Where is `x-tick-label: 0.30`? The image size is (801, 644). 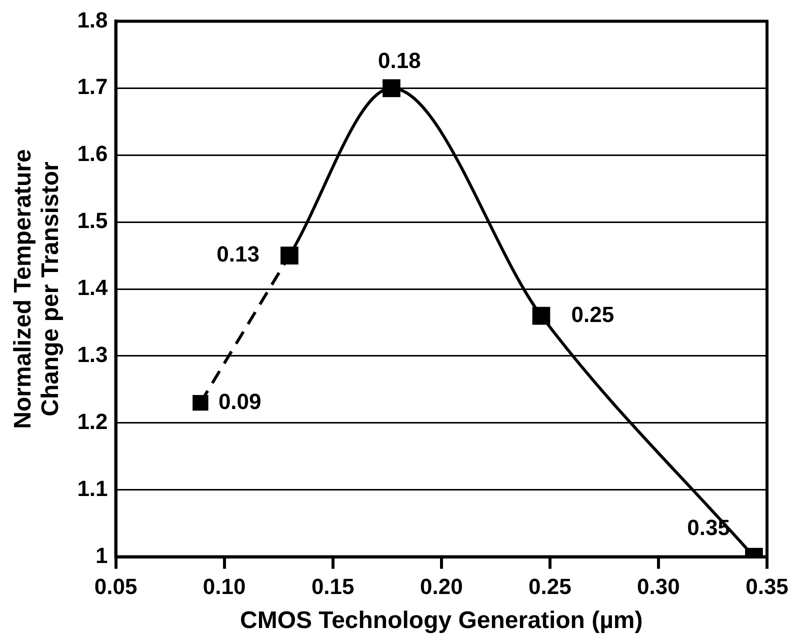 x-tick-label: 0.30 is located at coordinates (658, 587).